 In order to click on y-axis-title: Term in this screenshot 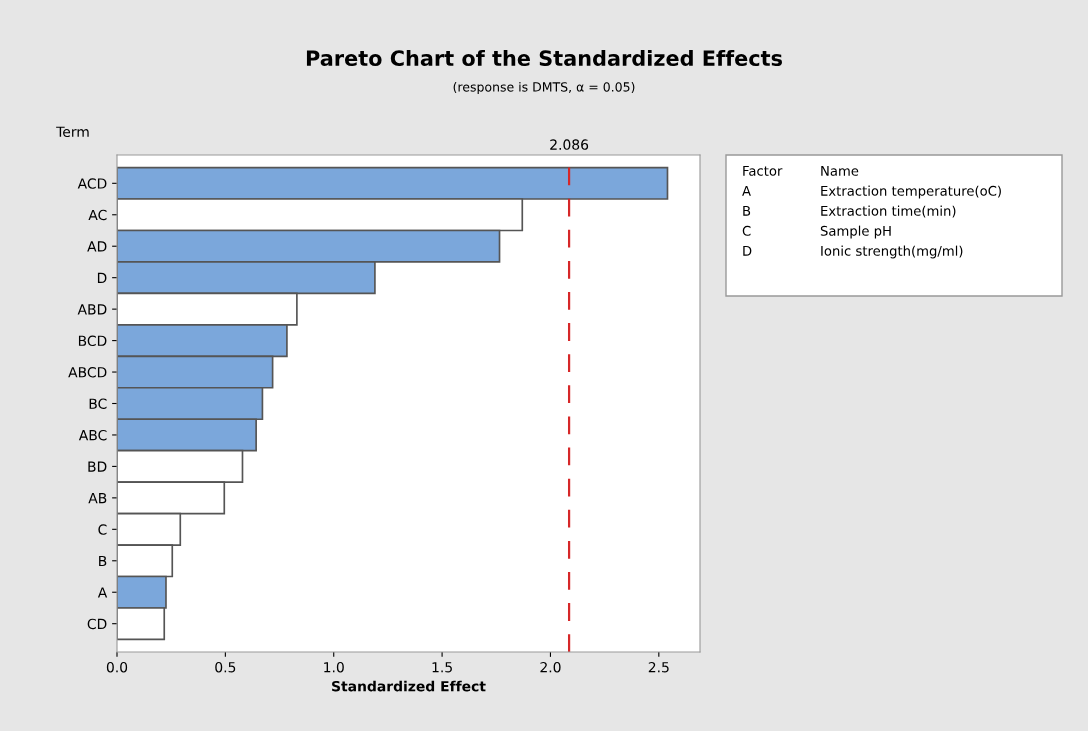, I will do `click(72, 132)`.